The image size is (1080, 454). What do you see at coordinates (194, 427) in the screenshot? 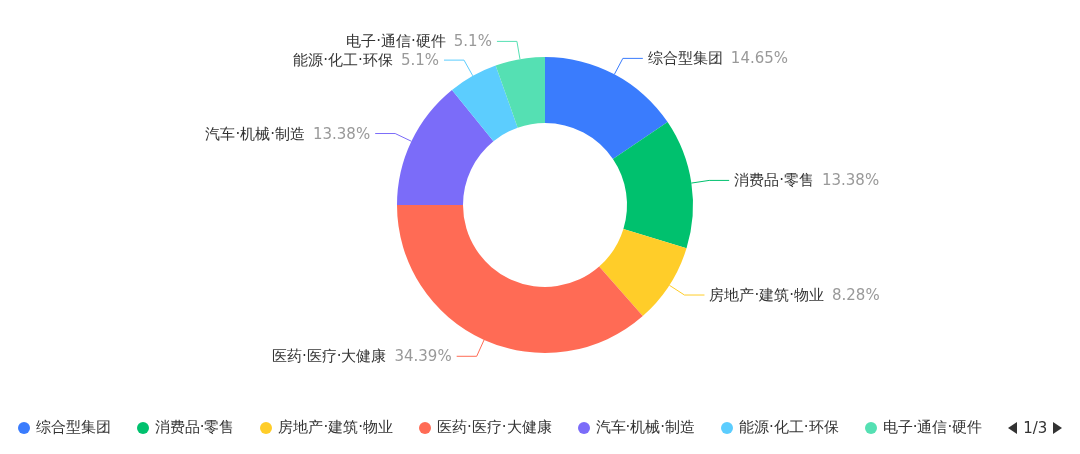
I see `legend-label: 消费品·零售` at bounding box center [194, 427].